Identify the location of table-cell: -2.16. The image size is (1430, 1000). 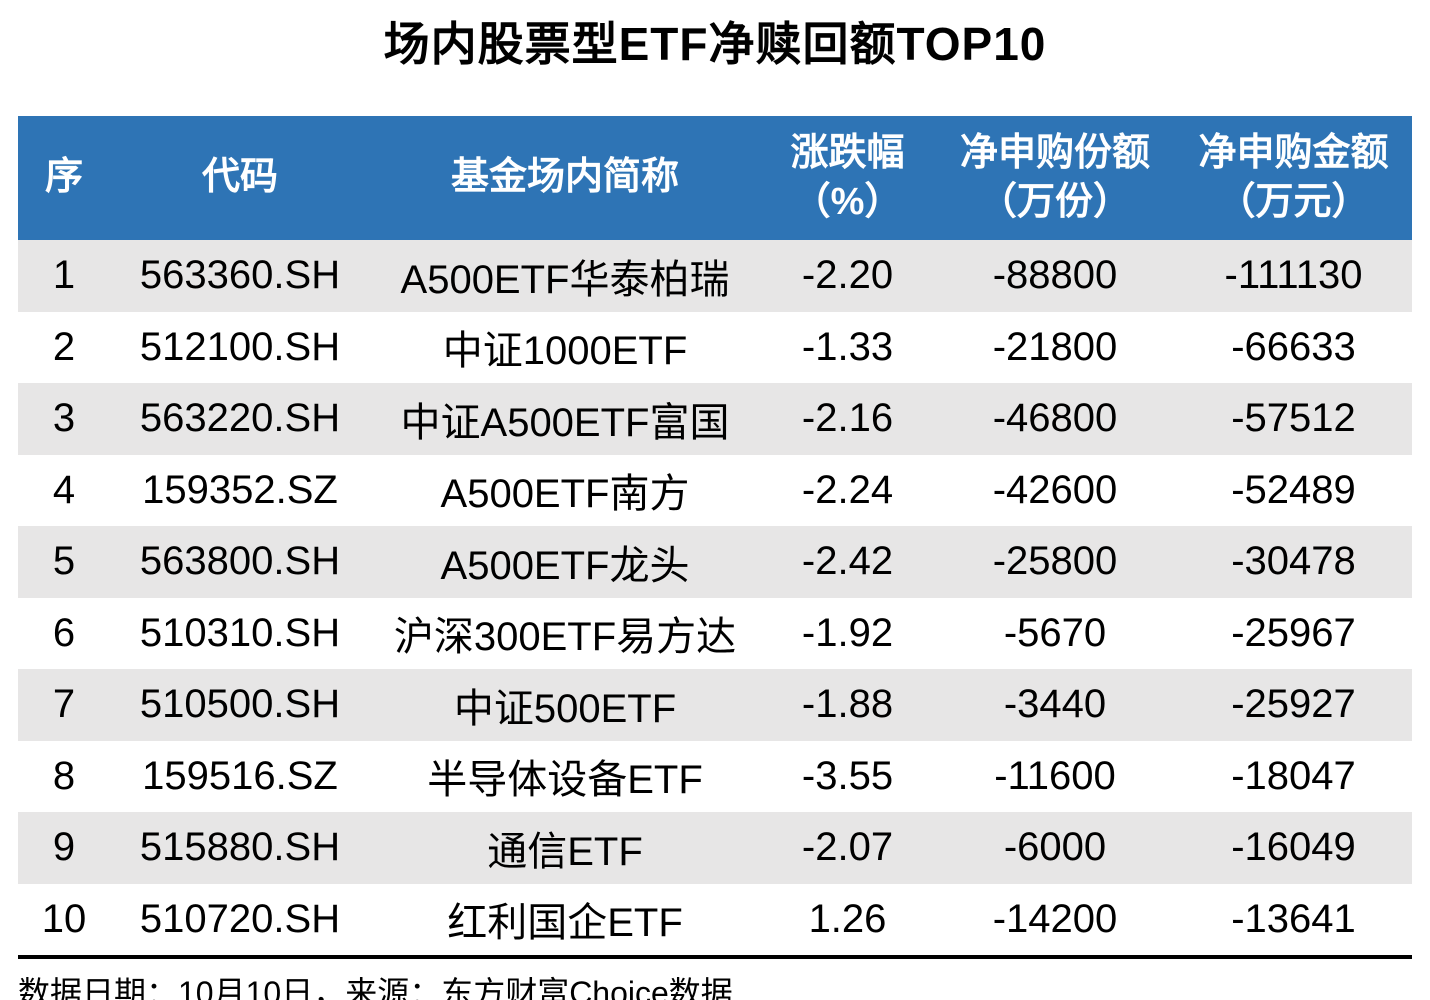
(847, 419).